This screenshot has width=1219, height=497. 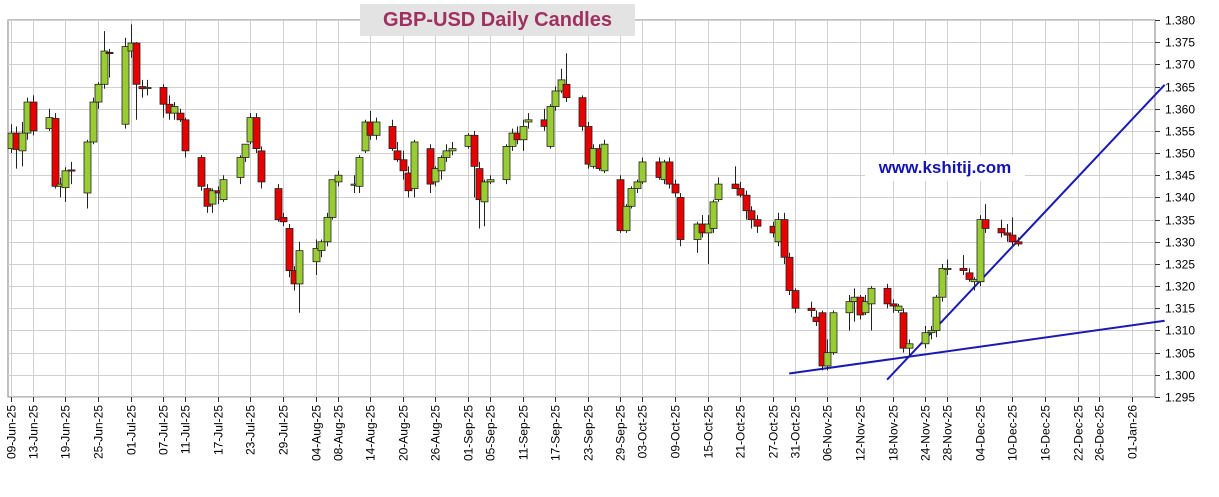 What do you see at coordinates (945, 168) in the screenshot?
I see `watermark-box: www.kshitij.com` at bounding box center [945, 168].